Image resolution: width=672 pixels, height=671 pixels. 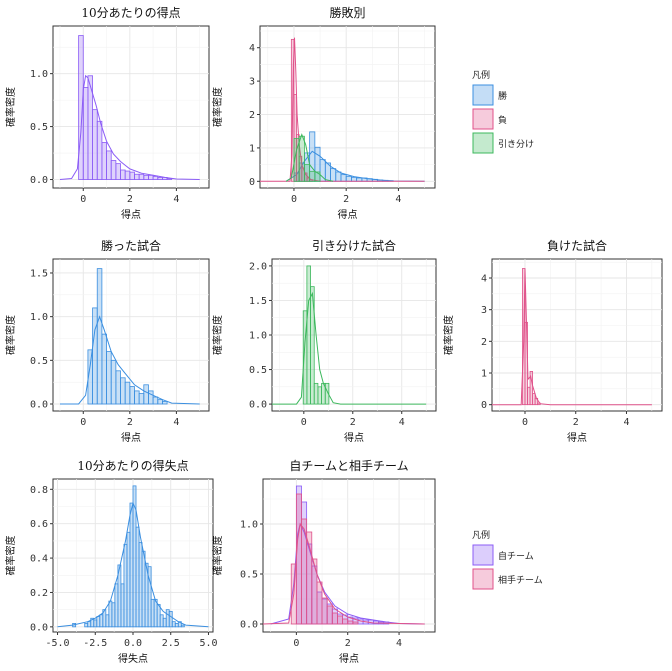 What do you see at coordinates (520, 580) in the screenshot?
I see `legend-entry: 相手チーム` at bounding box center [520, 580].